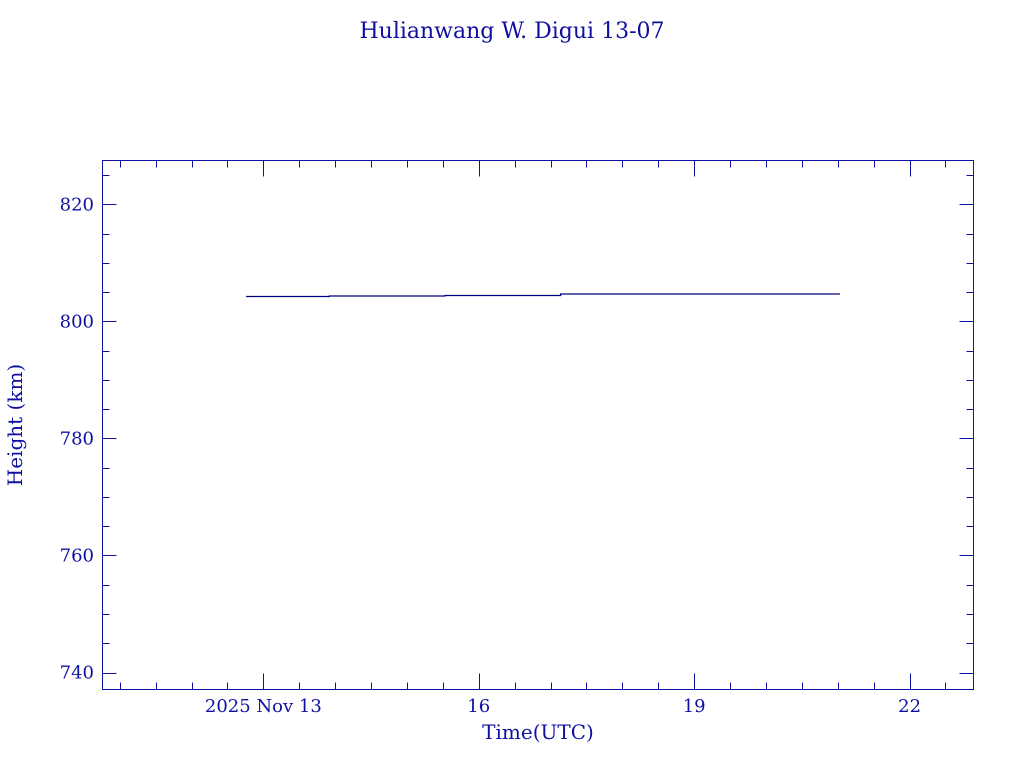 This screenshot has height=768, width=1024. Describe the element at coordinates (77, 321) in the screenshot. I see `y-tick-label: 800` at that location.